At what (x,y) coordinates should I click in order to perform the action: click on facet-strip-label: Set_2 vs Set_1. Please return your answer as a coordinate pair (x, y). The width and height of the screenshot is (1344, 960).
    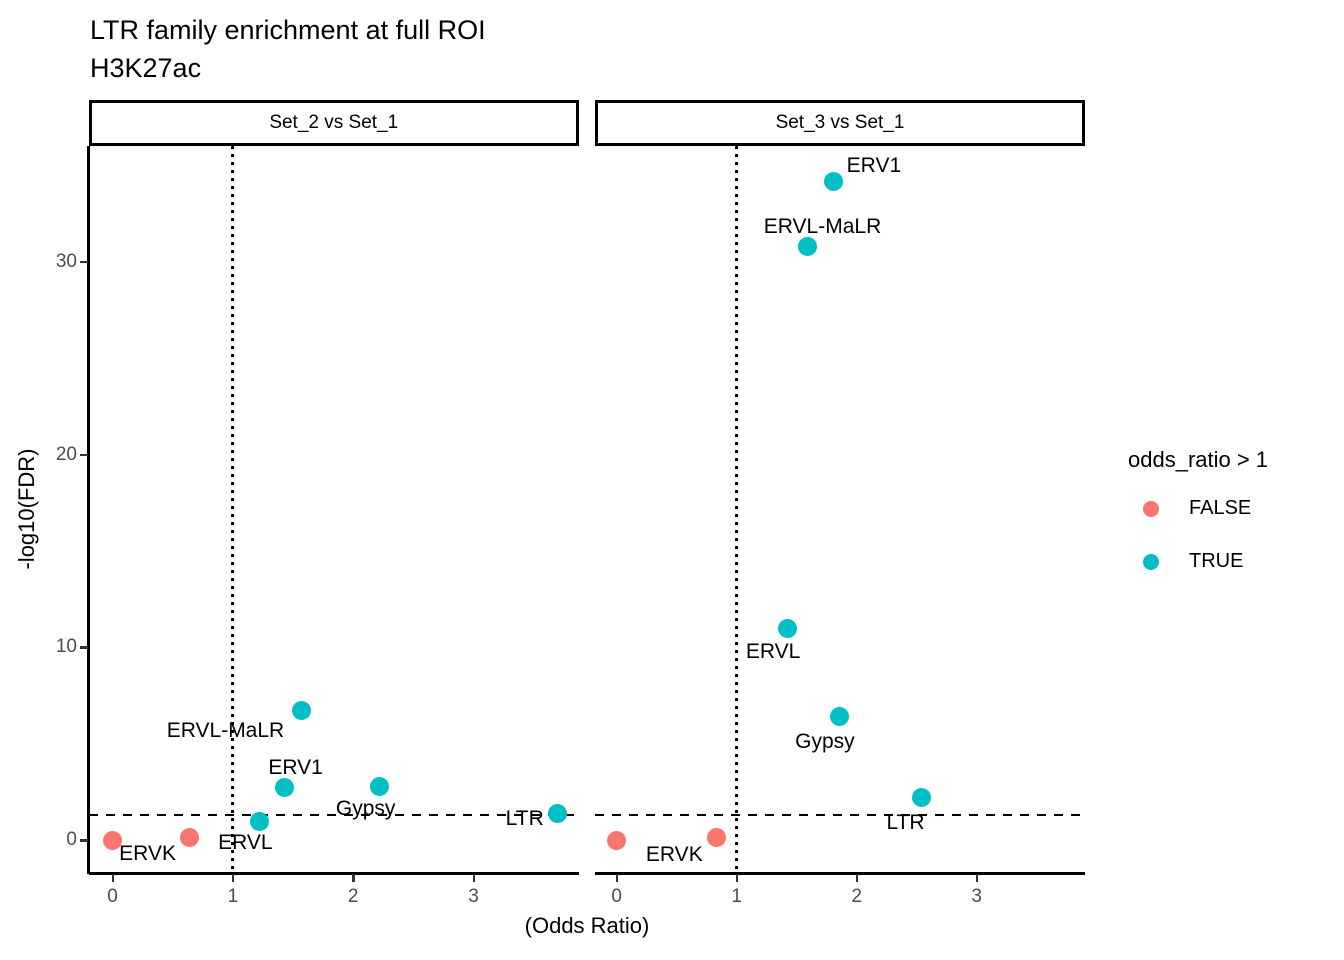
    Looking at the image, I should click on (334, 122).